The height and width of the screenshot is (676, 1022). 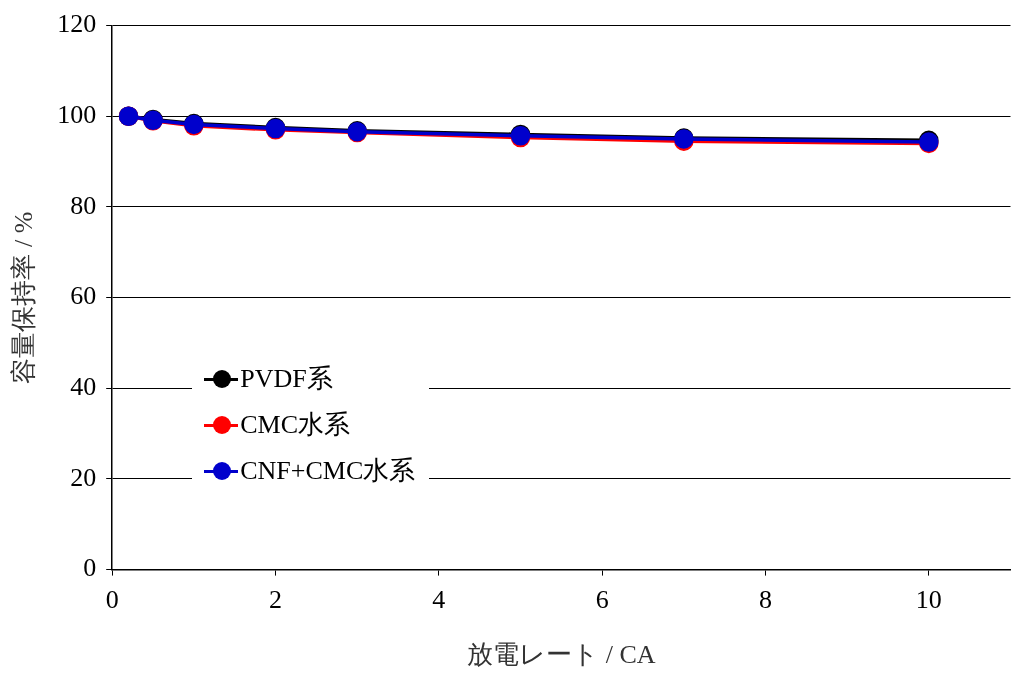 I want to click on legend-label: CMC水系, so click(x=295, y=425).